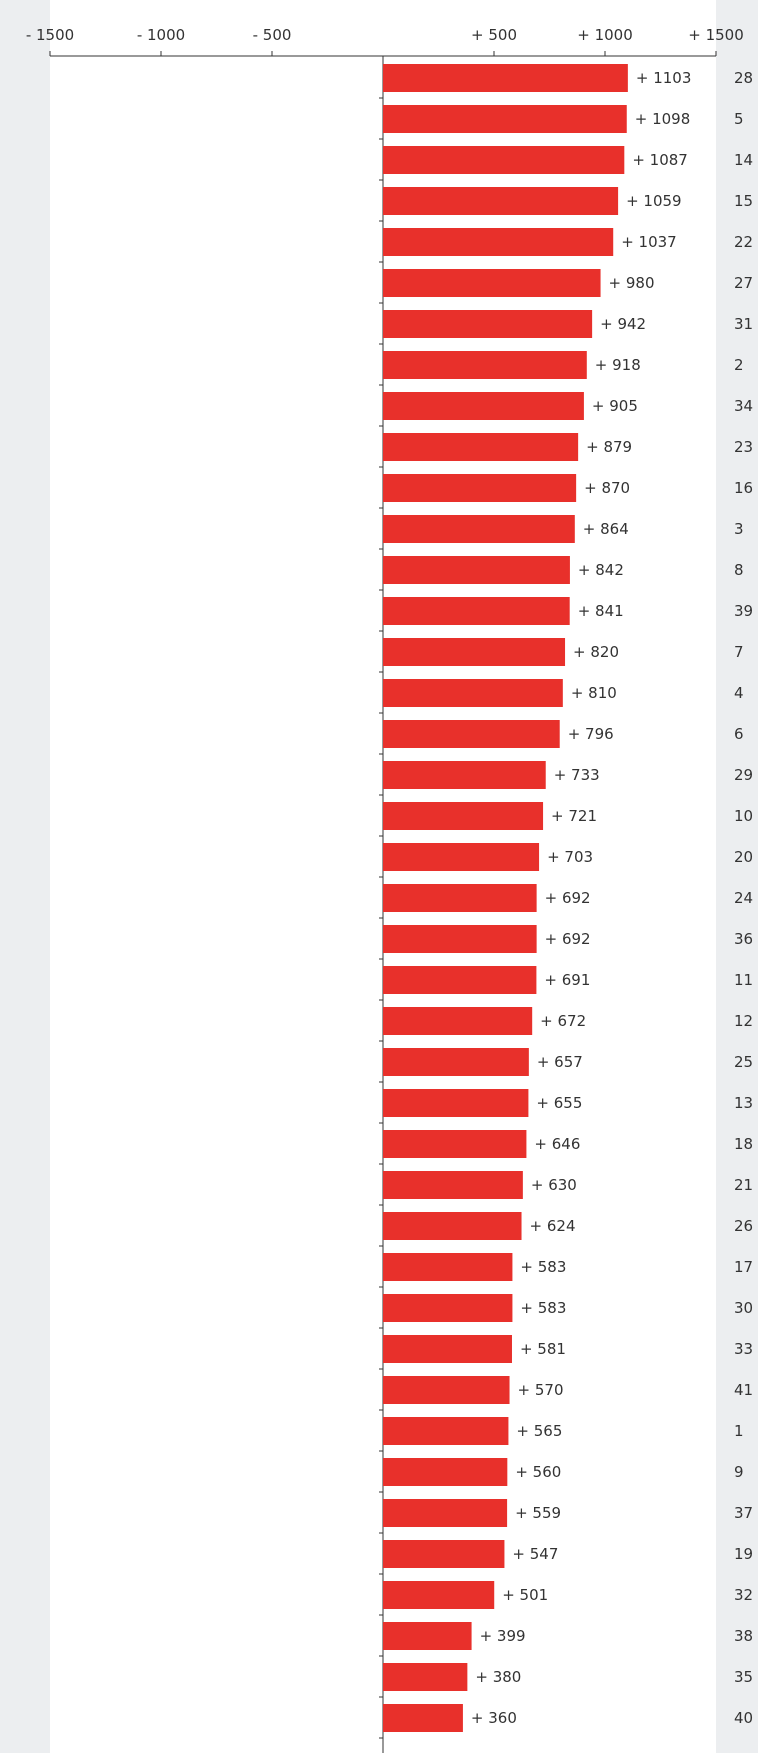  Describe the element at coordinates (649, 242) in the screenshot. I see `bar-value-label: + 1037` at that location.